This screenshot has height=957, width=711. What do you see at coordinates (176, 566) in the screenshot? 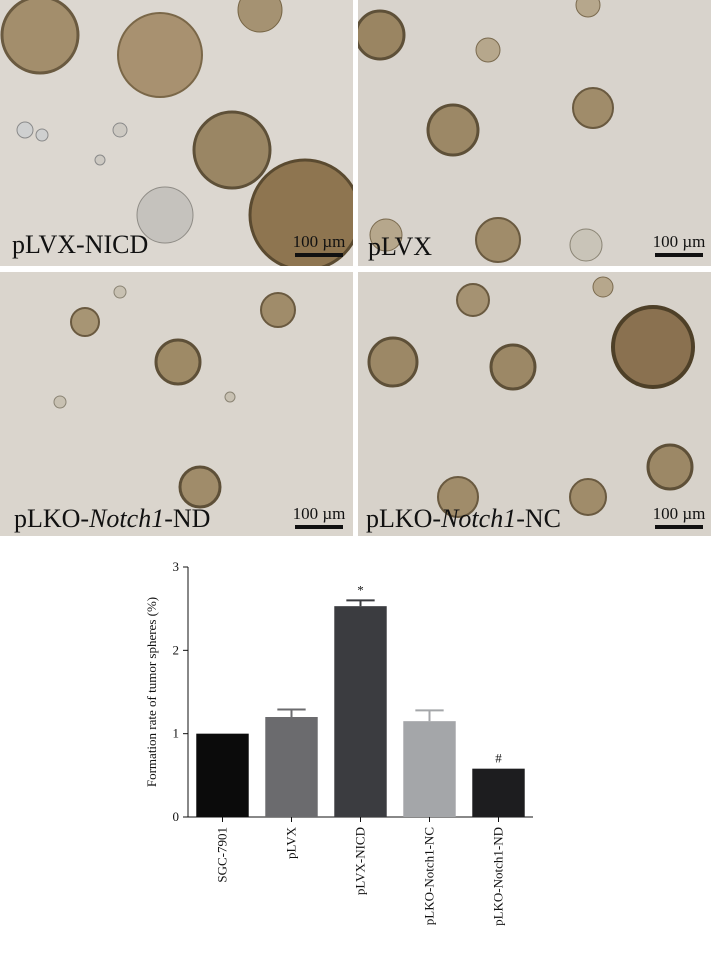
I see `y-tick-label: 3` at bounding box center [176, 566].